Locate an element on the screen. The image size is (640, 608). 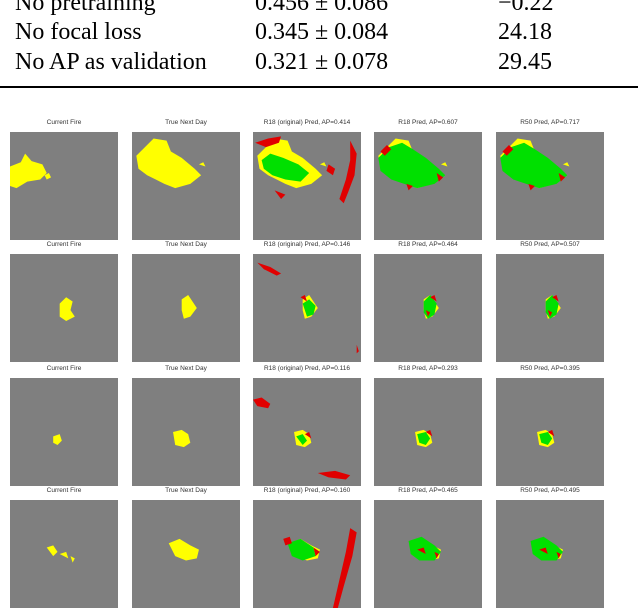
figure-cell: R18 (original) Pred, AP=0.160 is located at coordinates (307, 547).